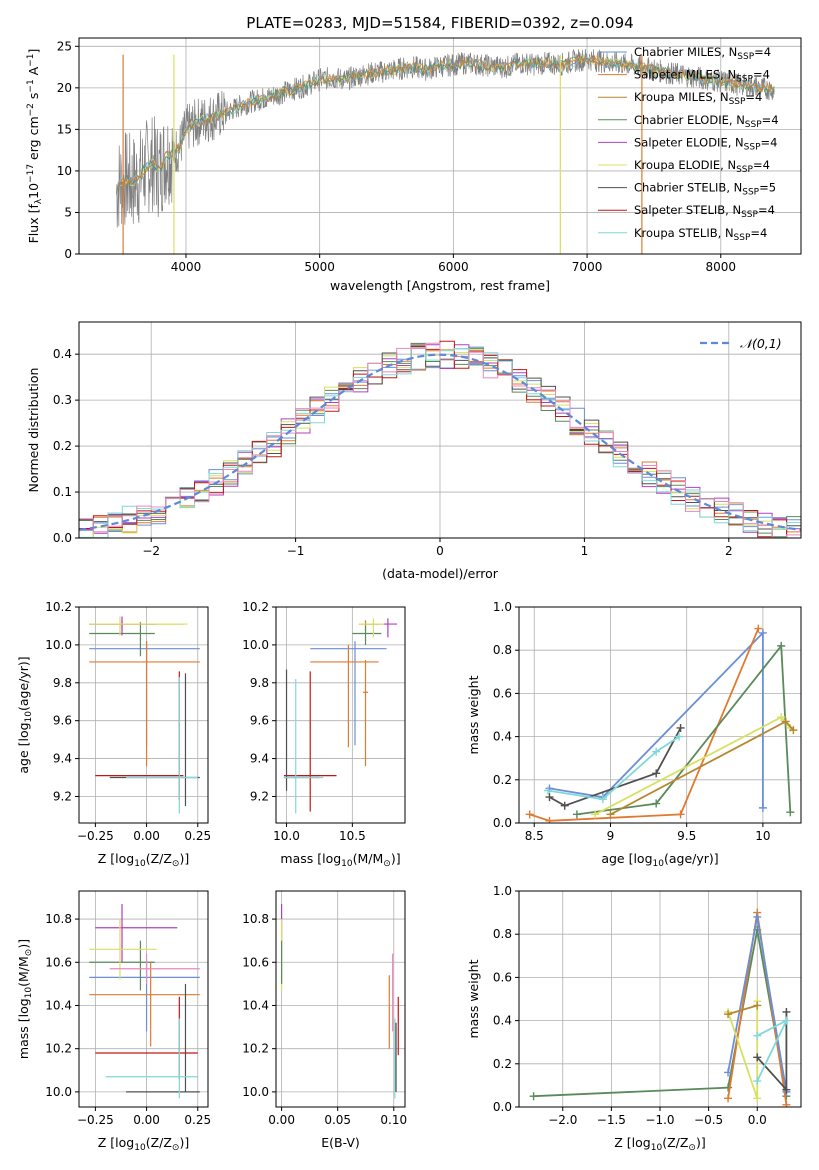 The height and width of the screenshot is (1170, 819). I want to click on mass_weight_vs_Z-xlabel-part: )], so click(701, 1142).